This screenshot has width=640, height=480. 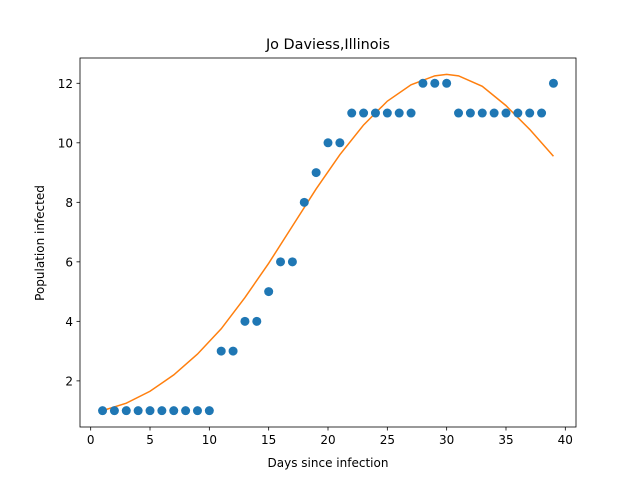 I want to click on y-tick-label: 4, so click(x=69, y=322).